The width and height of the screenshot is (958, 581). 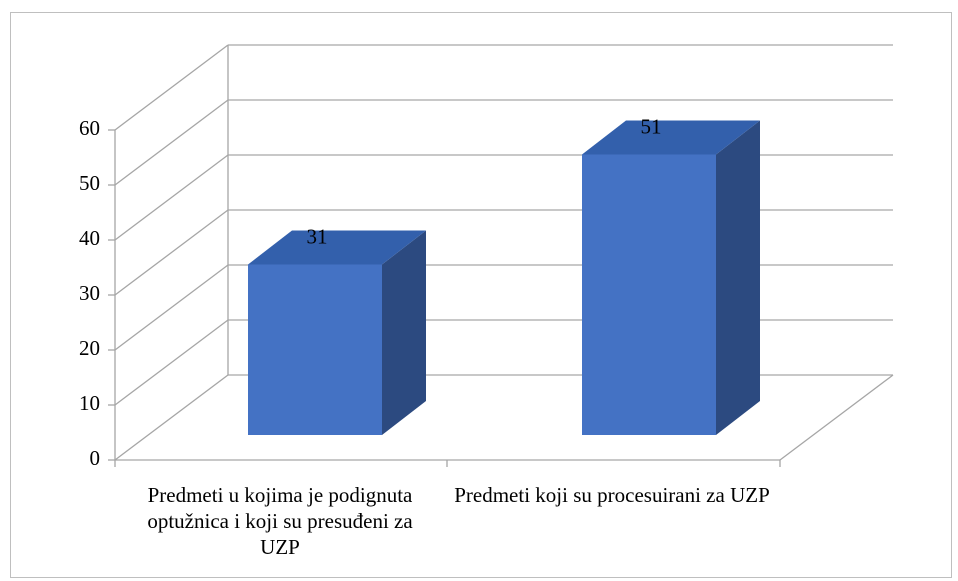 I want to click on floor-edge, so click(x=836, y=417).